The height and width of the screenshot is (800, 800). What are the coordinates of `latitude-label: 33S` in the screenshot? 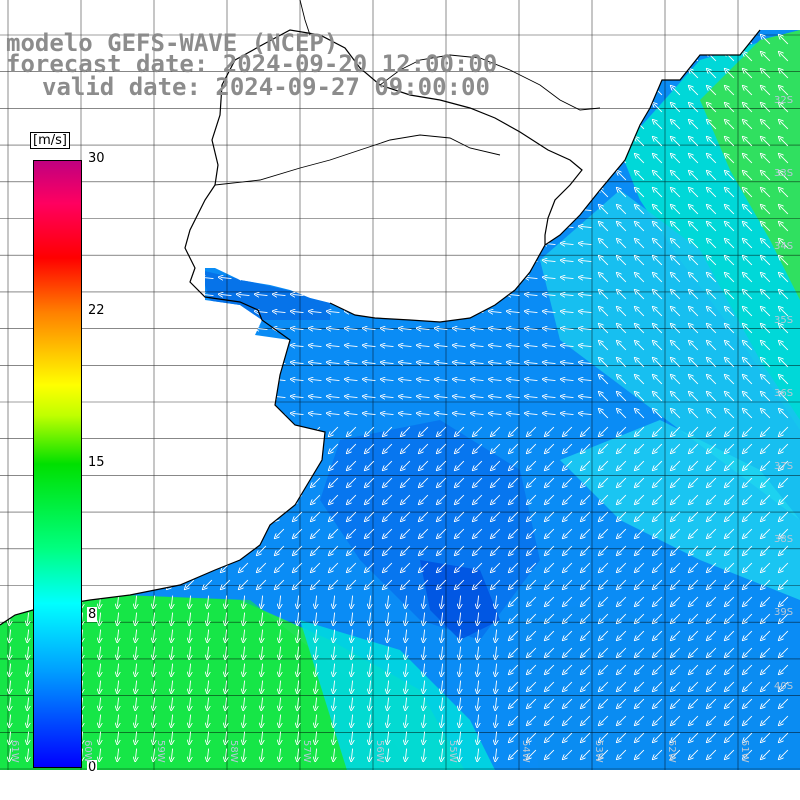 It's located at (784, 174).